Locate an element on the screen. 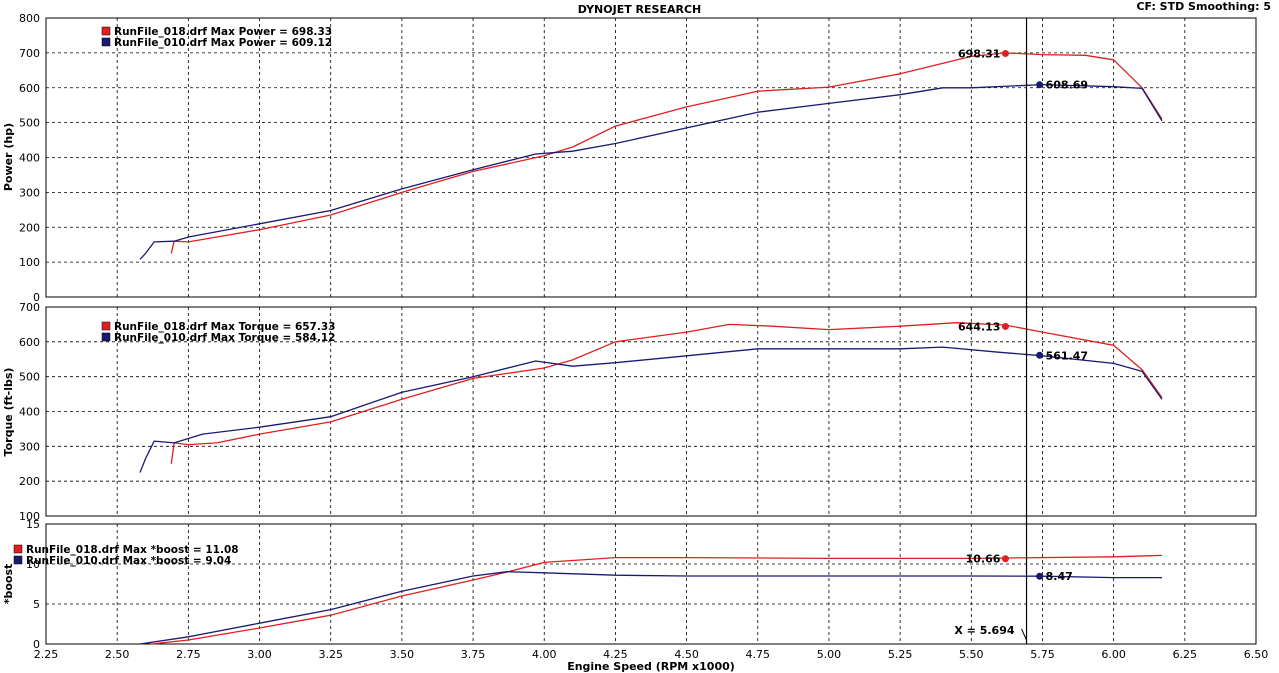 The image size is (1279, 673). series-line-runfile-018-drf is located at coordinates (657, 599).